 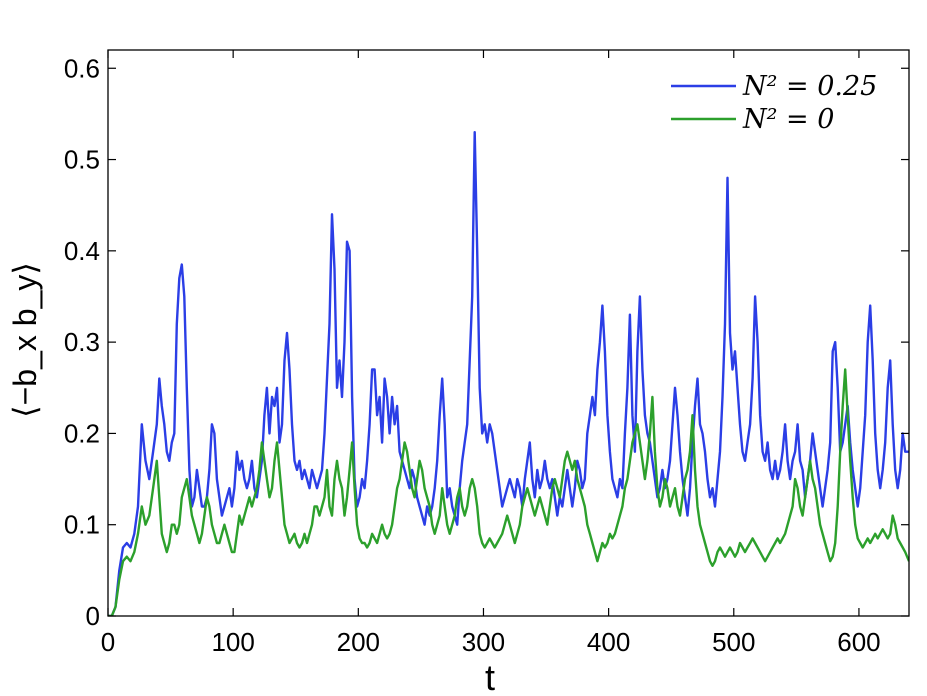 What do you see at coordinates (483, 642) in the screenshot?
I see `x-tick-label: 300` at bounding box center [483, 642].